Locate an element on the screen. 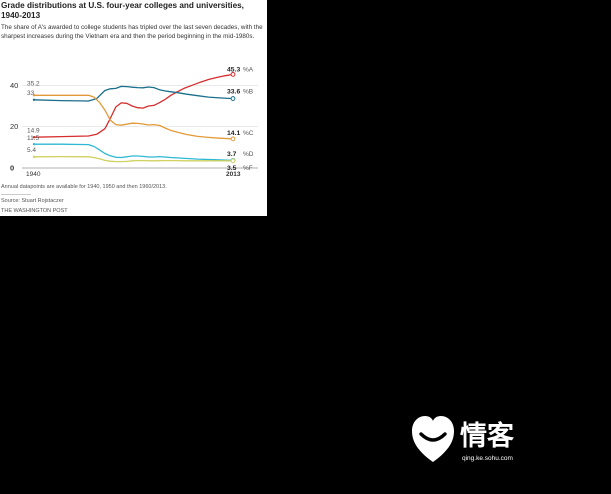 The height and width of the screenshot is (494, 611). start-label-b: 33 is located at coordinates (31, 93).